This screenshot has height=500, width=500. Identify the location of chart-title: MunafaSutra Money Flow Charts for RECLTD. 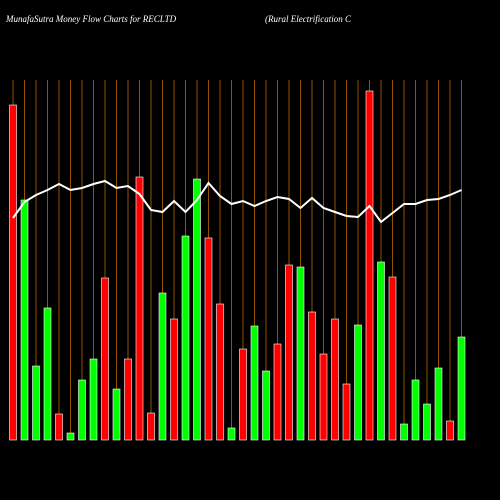
(91, 19).